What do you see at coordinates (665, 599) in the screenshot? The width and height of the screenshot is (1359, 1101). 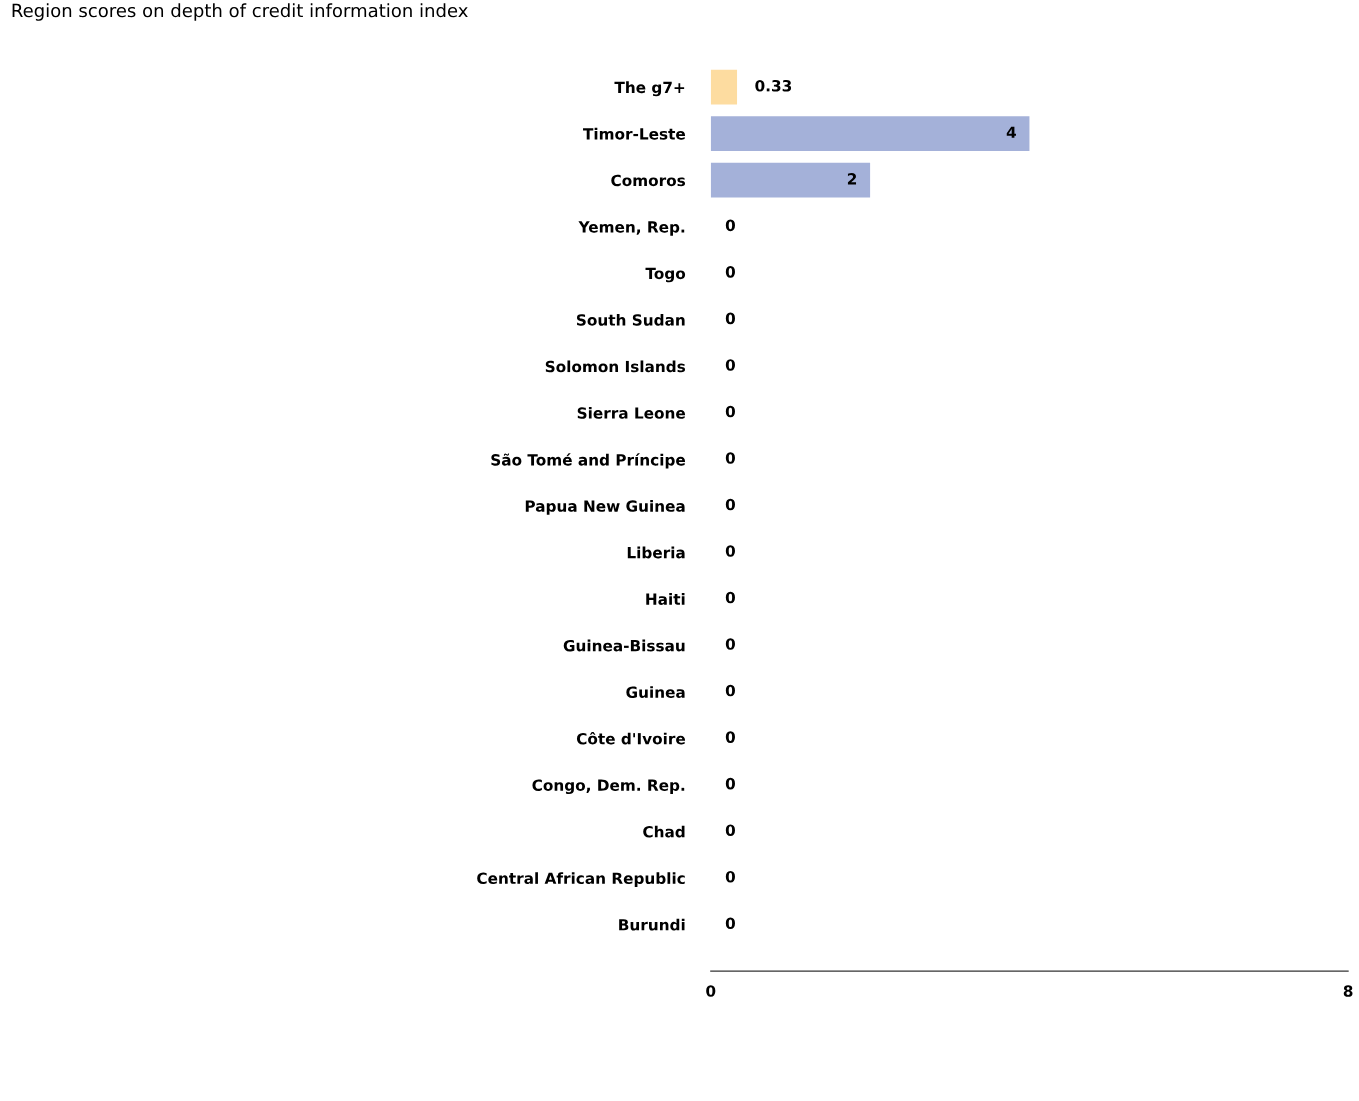 I see `y-tick-label: Haiti` at bounding box center [665, 599].